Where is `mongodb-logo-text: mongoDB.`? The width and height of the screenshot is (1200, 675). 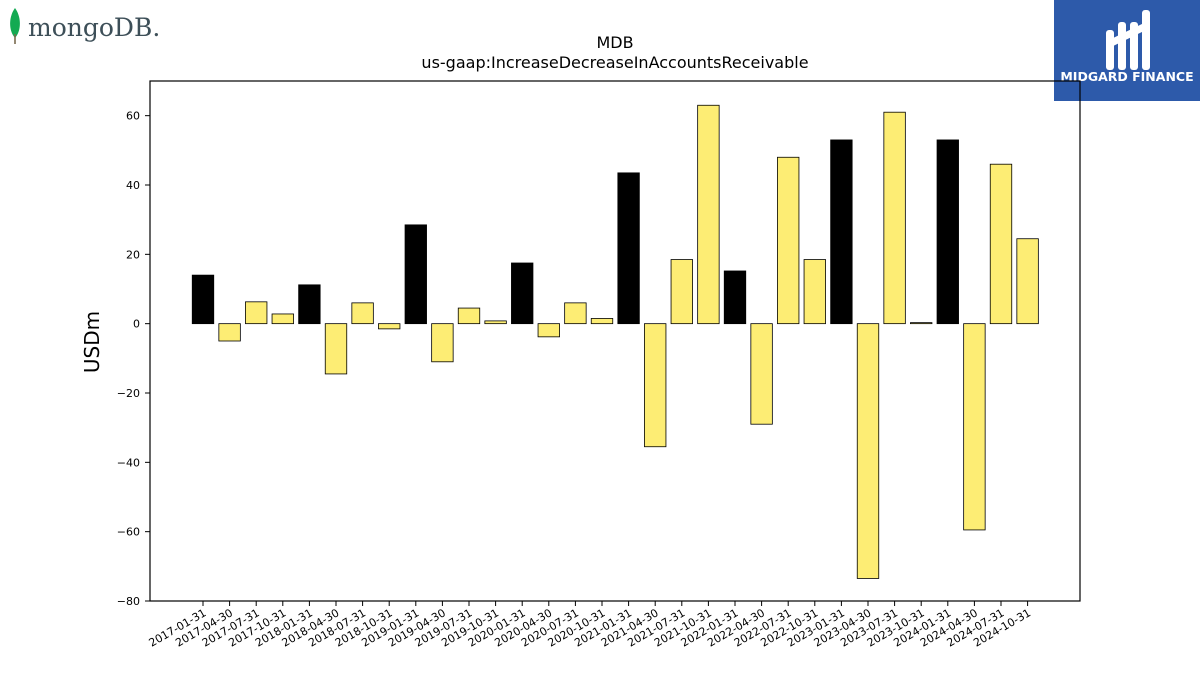 mongodb-logo-text: mongoDB. is located at coordinates (94, 27).